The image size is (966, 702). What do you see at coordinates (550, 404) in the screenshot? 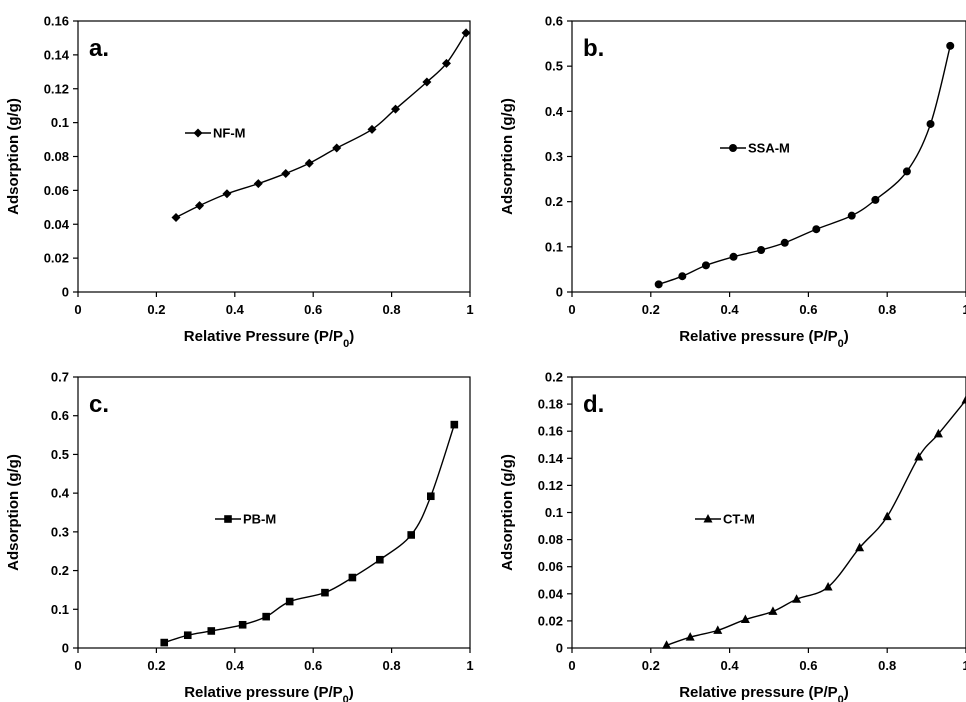
I see `y-tick-label: 0.18` at bounding box center [550, 404].